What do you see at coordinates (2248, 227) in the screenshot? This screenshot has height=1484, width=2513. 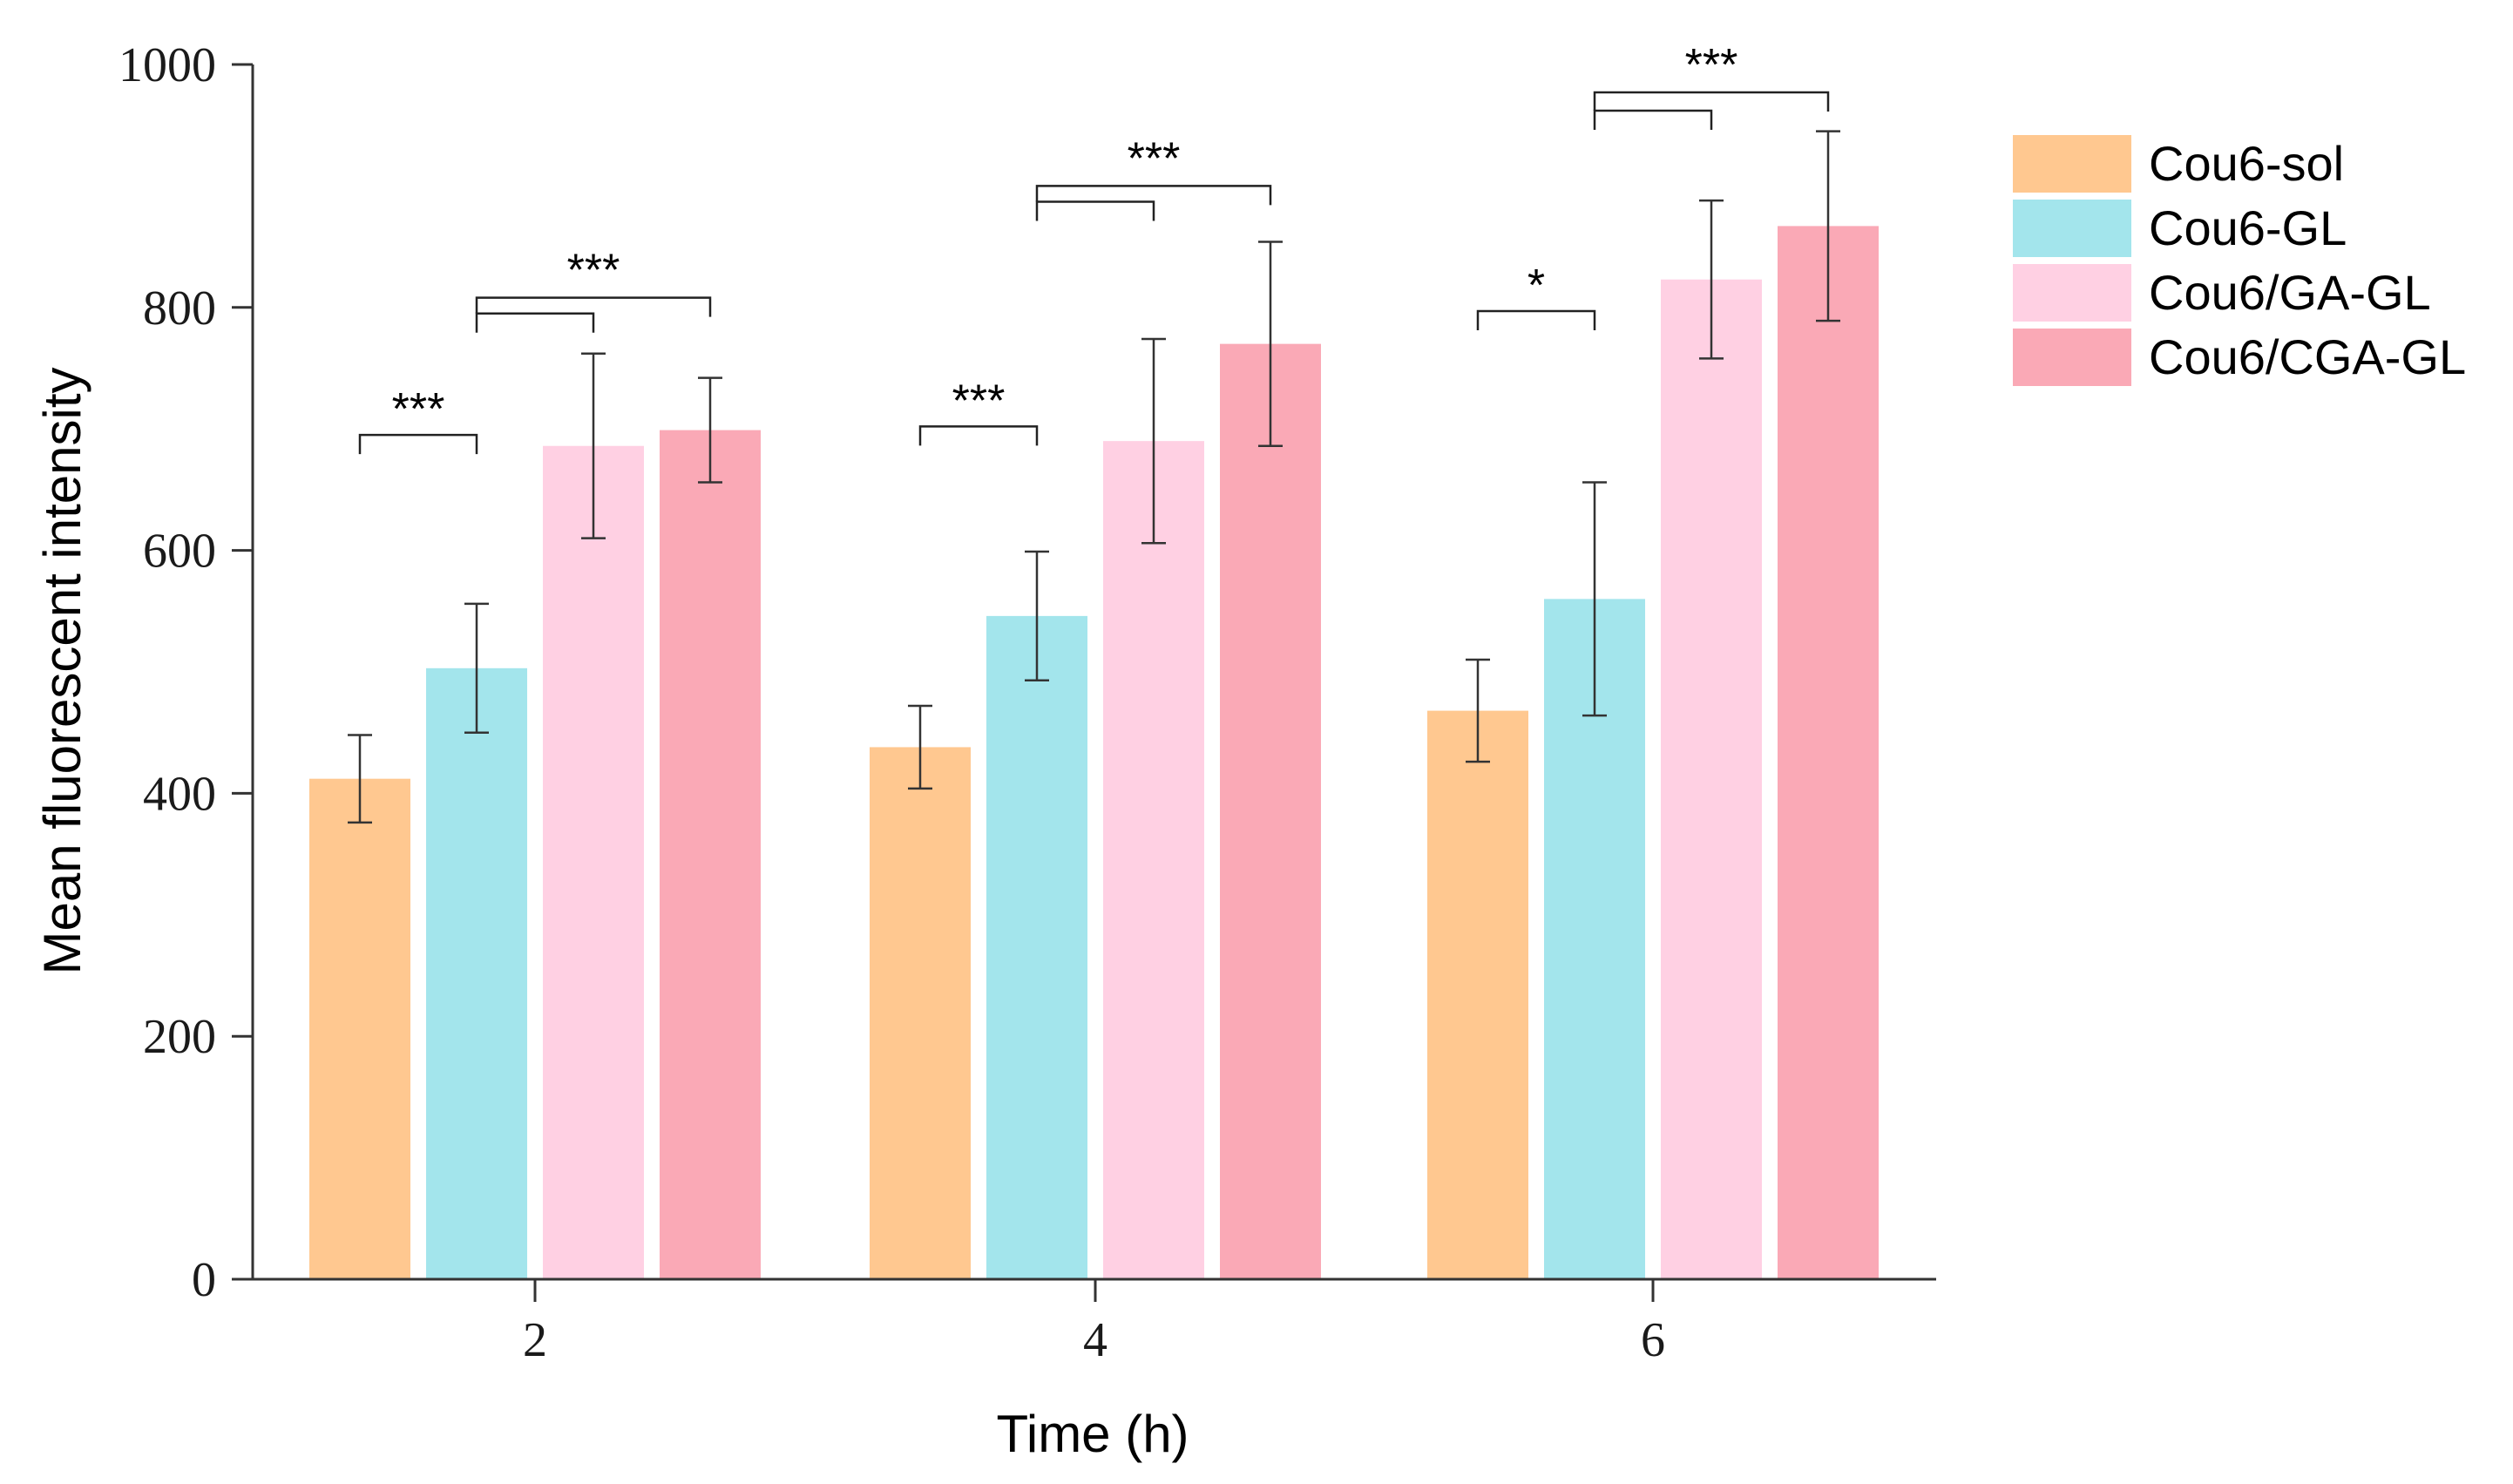 I see `legend-label: Cou6-GL` at bounding box center [2248, 227].